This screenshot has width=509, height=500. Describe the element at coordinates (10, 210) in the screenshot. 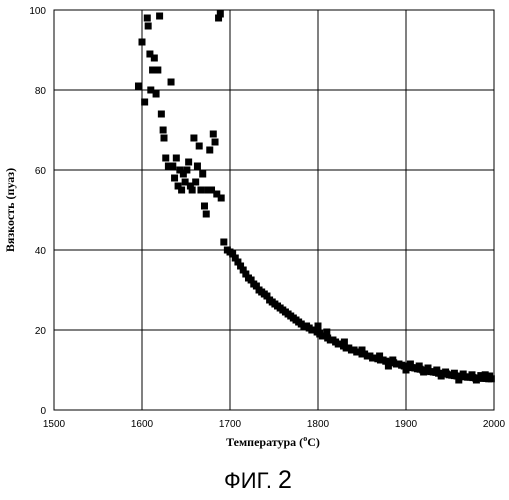

I see `y-axis-label: Вязкость (пуаз)` at that location.